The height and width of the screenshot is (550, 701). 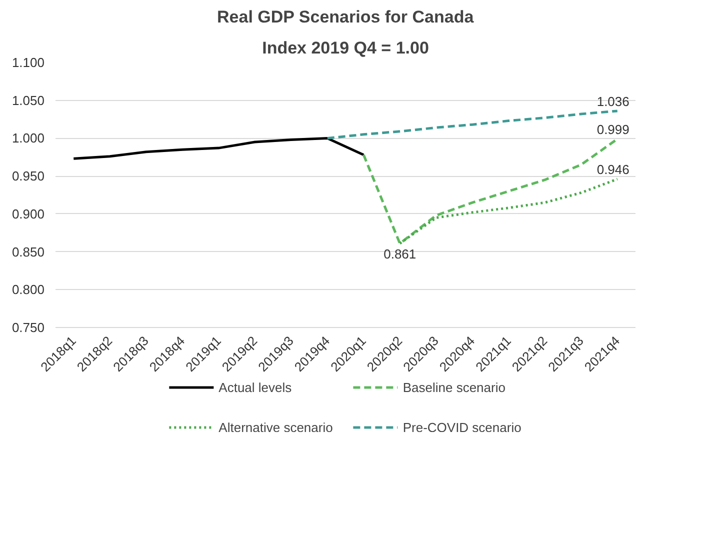 What do you see at coordinates (28, 176) in the screenshot?
I see `y-tick-label: 0.950` at bounding box center [28, 176].